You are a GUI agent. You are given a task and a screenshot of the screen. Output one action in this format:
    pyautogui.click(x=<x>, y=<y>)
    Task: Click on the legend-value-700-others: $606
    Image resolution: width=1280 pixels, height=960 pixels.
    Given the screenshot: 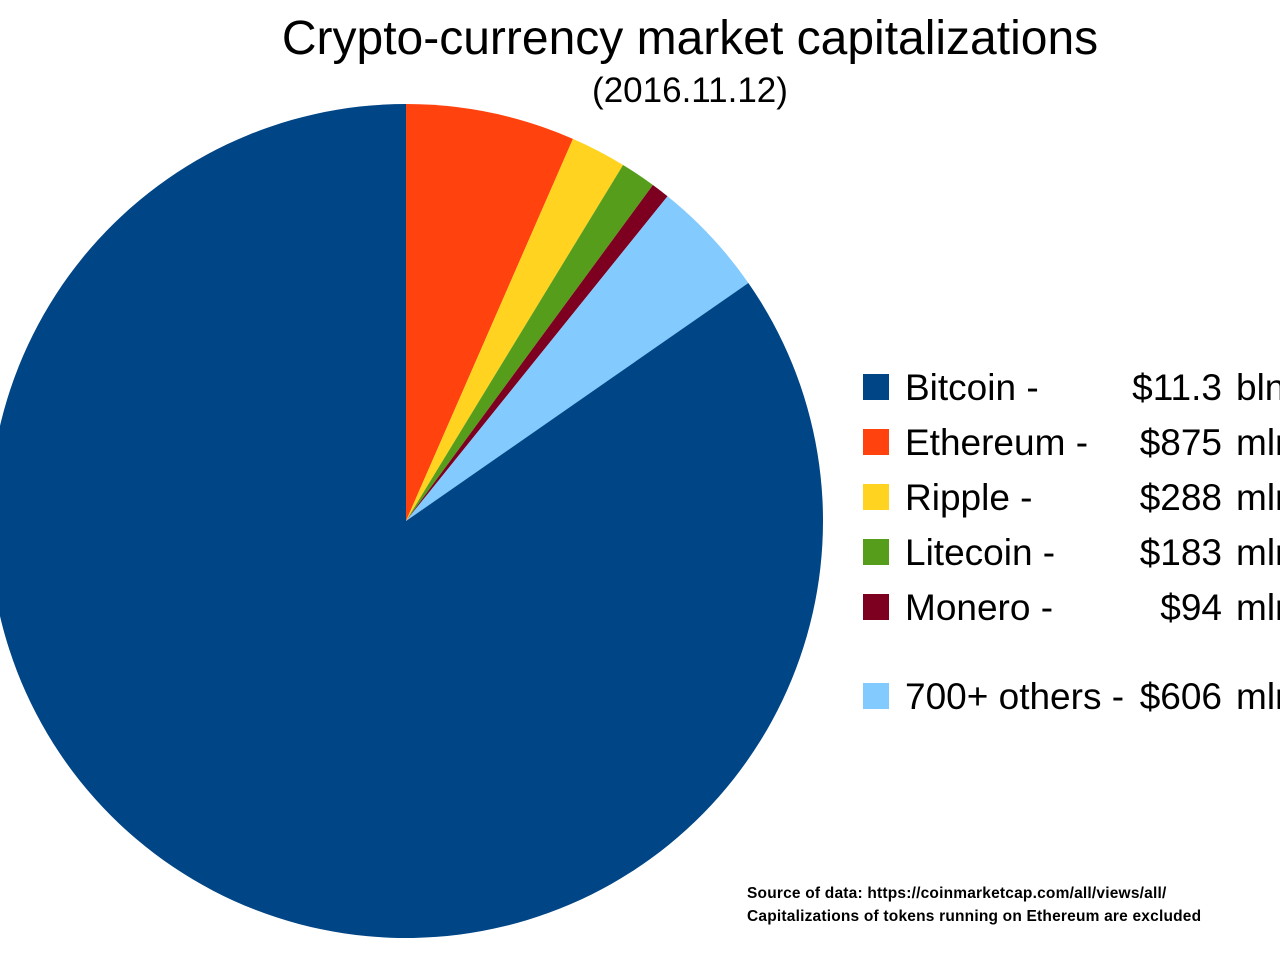 What is the action you would take?
    pyautogui.click(x=1180, y=696)
    